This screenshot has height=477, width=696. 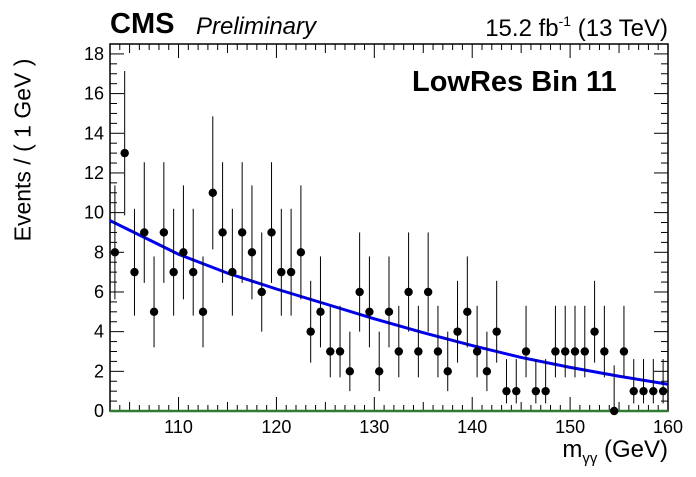 What do you see at coordinates (256, 26) in the screenshot?
I see `preliminary-label: Preliminary` at bounding box center [256, 26].